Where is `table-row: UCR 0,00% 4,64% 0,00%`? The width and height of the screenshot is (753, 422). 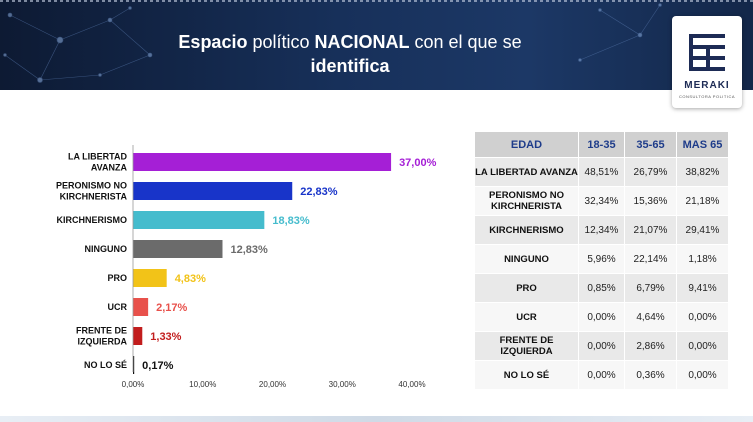
table-row: UCR 0,00% 4,64% 0,00% is located at coordinates (601, 317).